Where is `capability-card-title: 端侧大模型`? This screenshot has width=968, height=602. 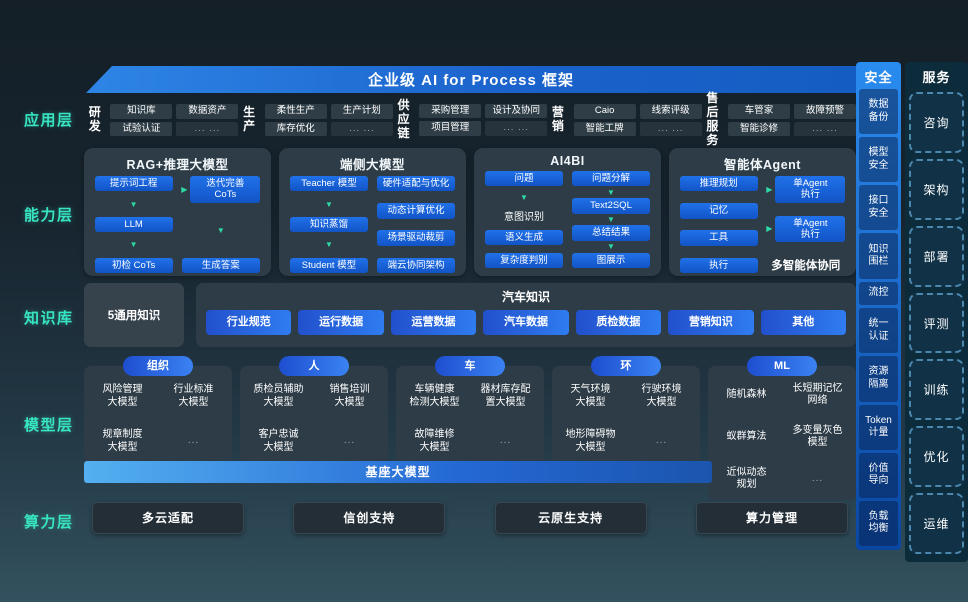 capability-card-title: 端侧大模型 is located at coordinates (372, 165).